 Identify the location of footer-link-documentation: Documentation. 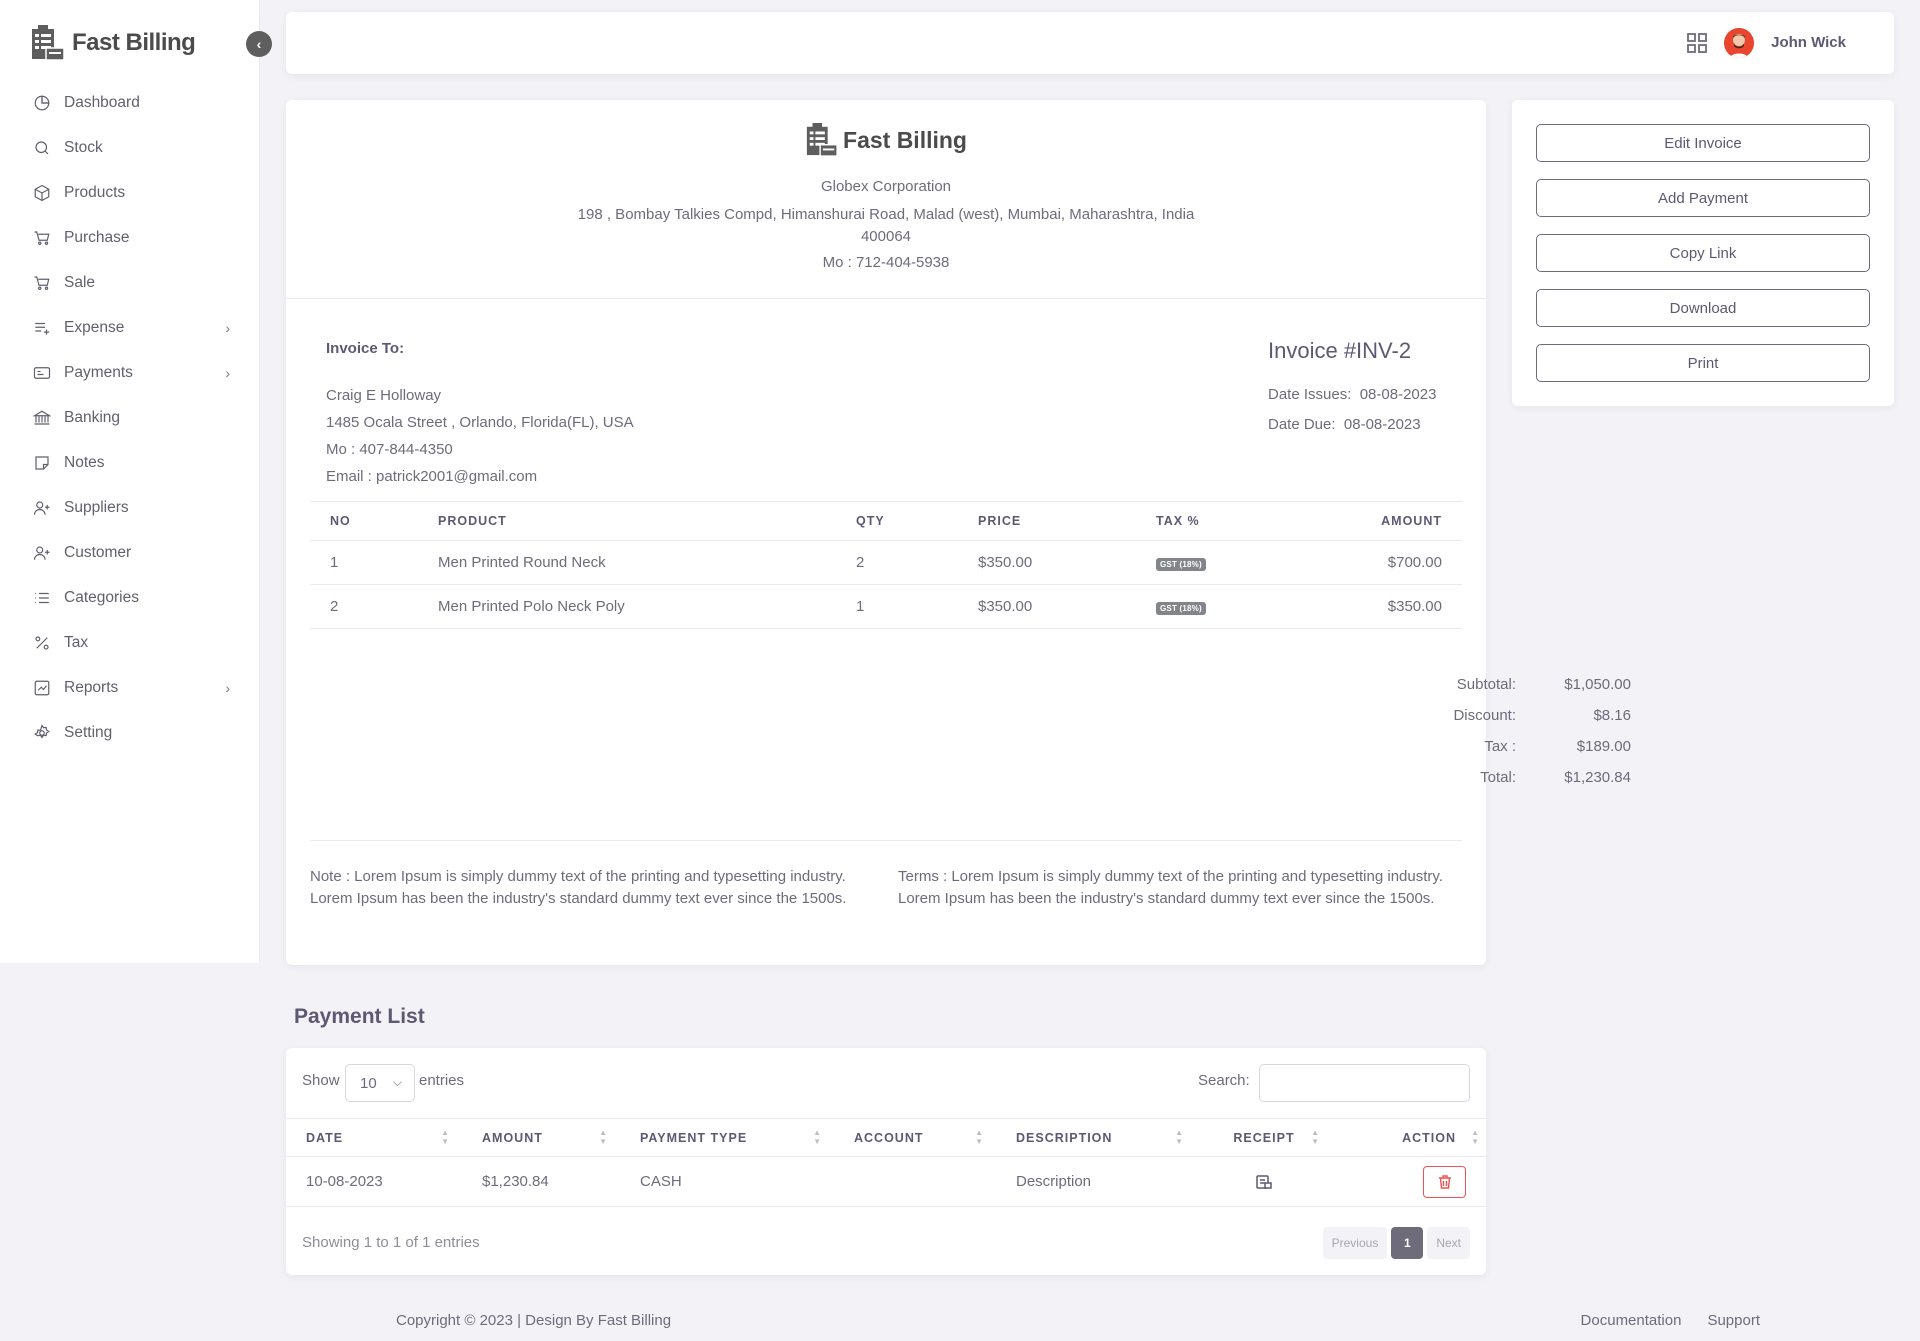
(1631, 1320).